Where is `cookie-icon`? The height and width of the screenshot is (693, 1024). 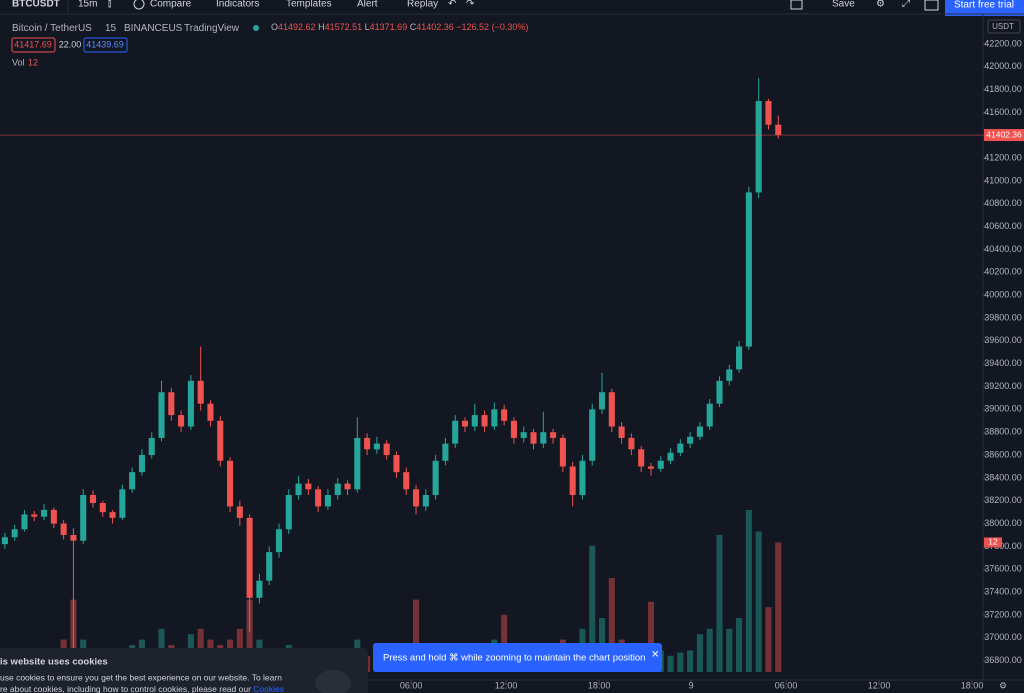
cookie-icon is located at coordinates (333, 681).